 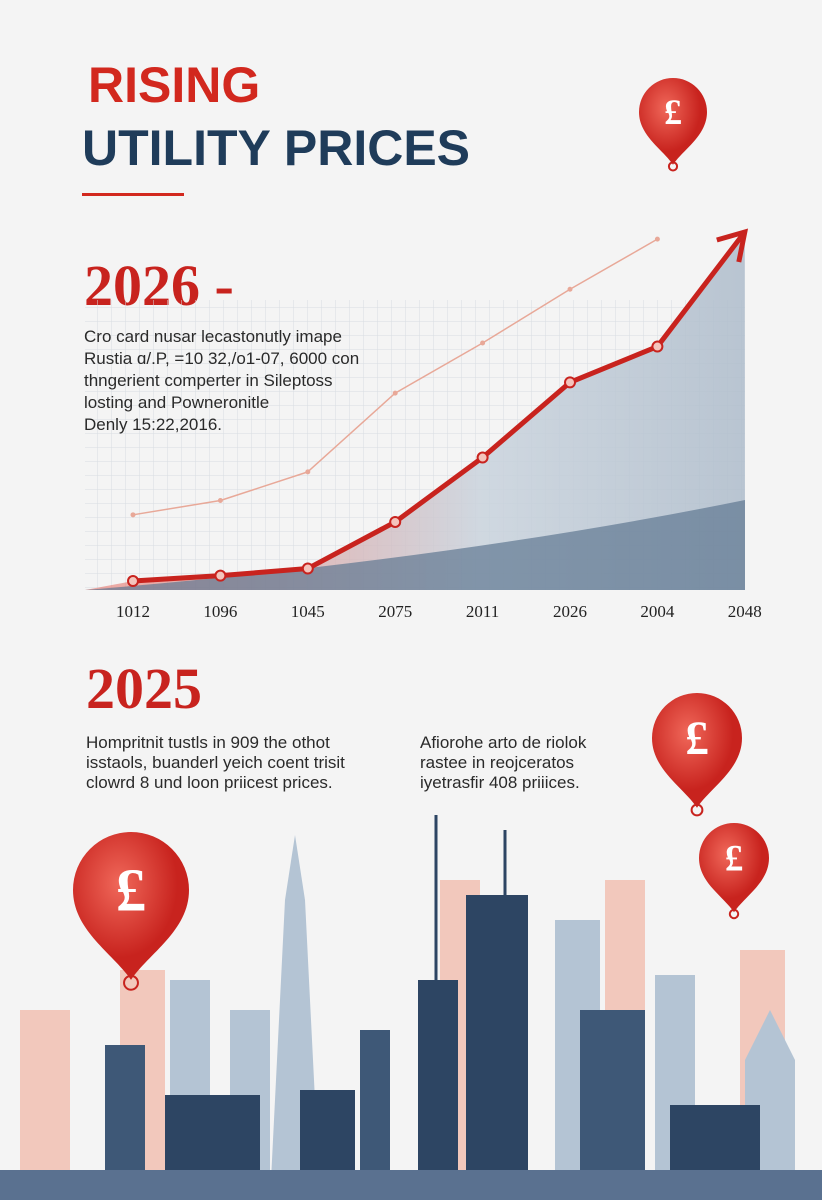 I want to click on section-heading: 2025, so click(x=144, y=688).